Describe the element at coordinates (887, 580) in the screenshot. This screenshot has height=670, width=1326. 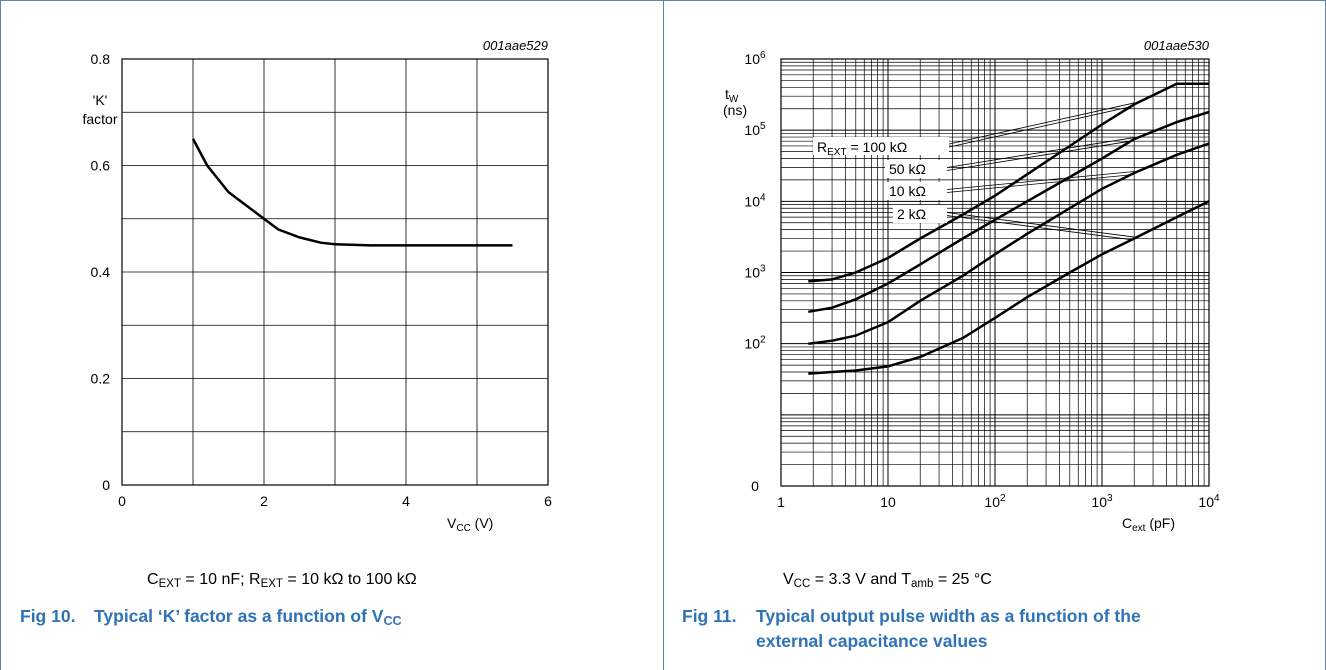
I see `fig11-condition: VCC = 3.3 V and Tamb = 25 °C` at that location.